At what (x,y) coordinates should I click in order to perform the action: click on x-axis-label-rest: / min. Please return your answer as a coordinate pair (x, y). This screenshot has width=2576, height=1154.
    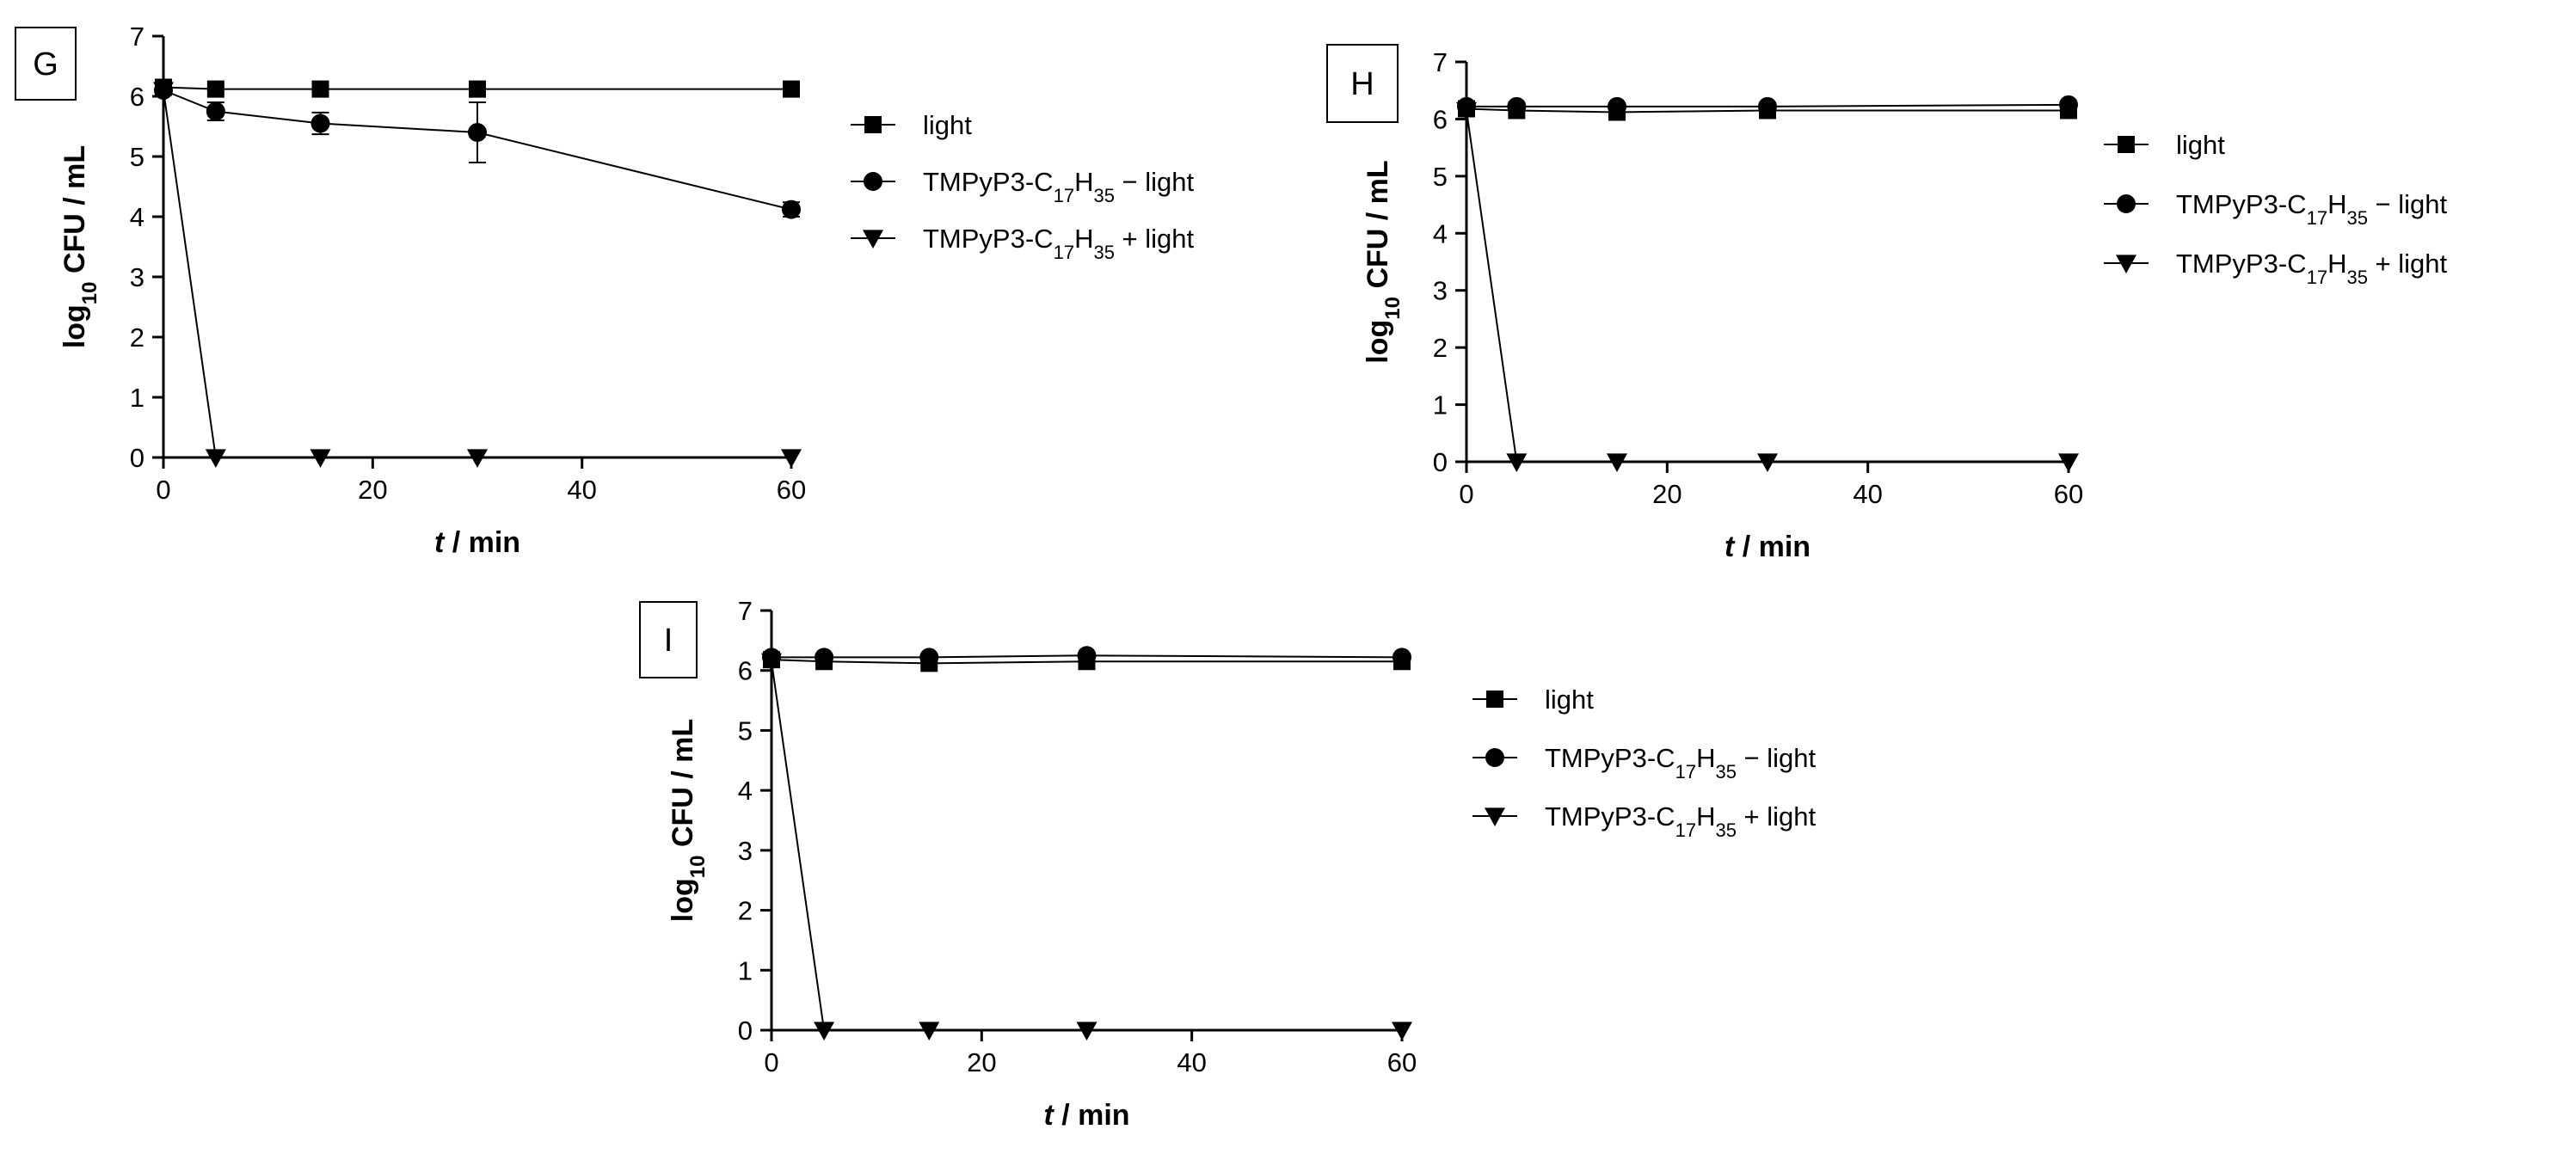
    Looking at the image, I should click on (1092, 1115).